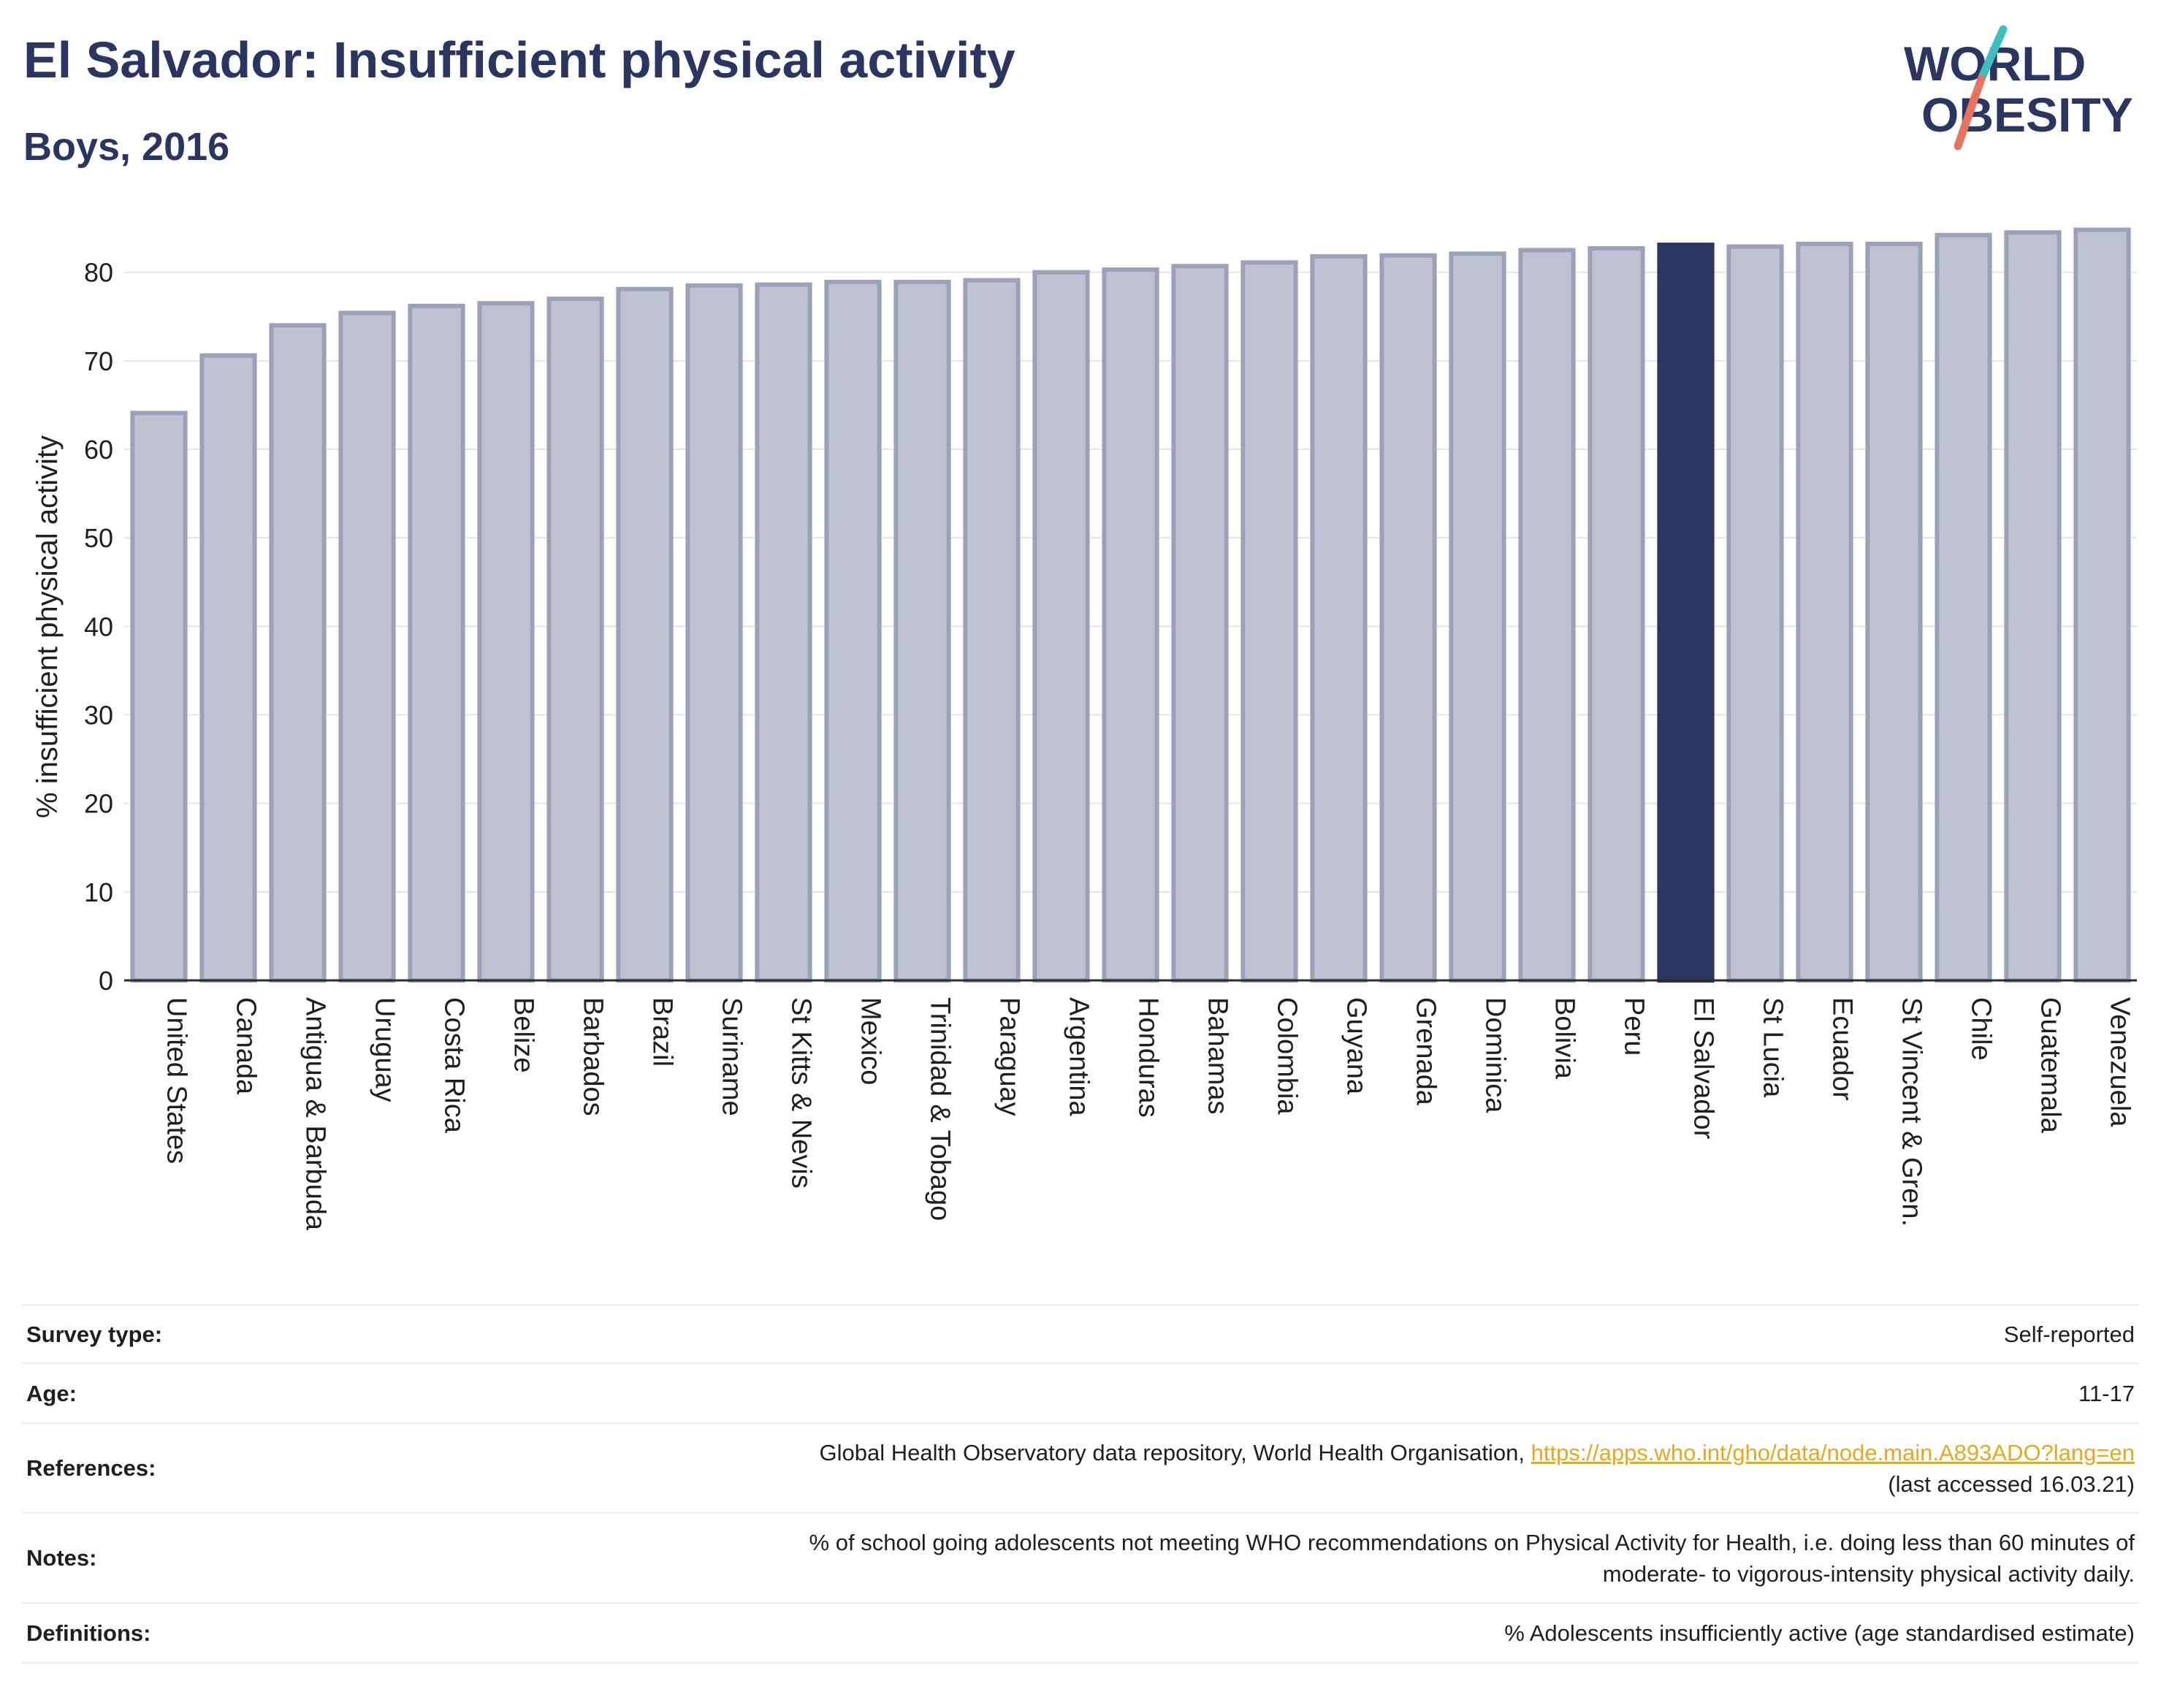 This screenshot has height=1708, width=2161. What do you see at coordinates (922, 631) in the screenshot?
I see `bar-trinidad-tobago` at bounding box center [922, 631].